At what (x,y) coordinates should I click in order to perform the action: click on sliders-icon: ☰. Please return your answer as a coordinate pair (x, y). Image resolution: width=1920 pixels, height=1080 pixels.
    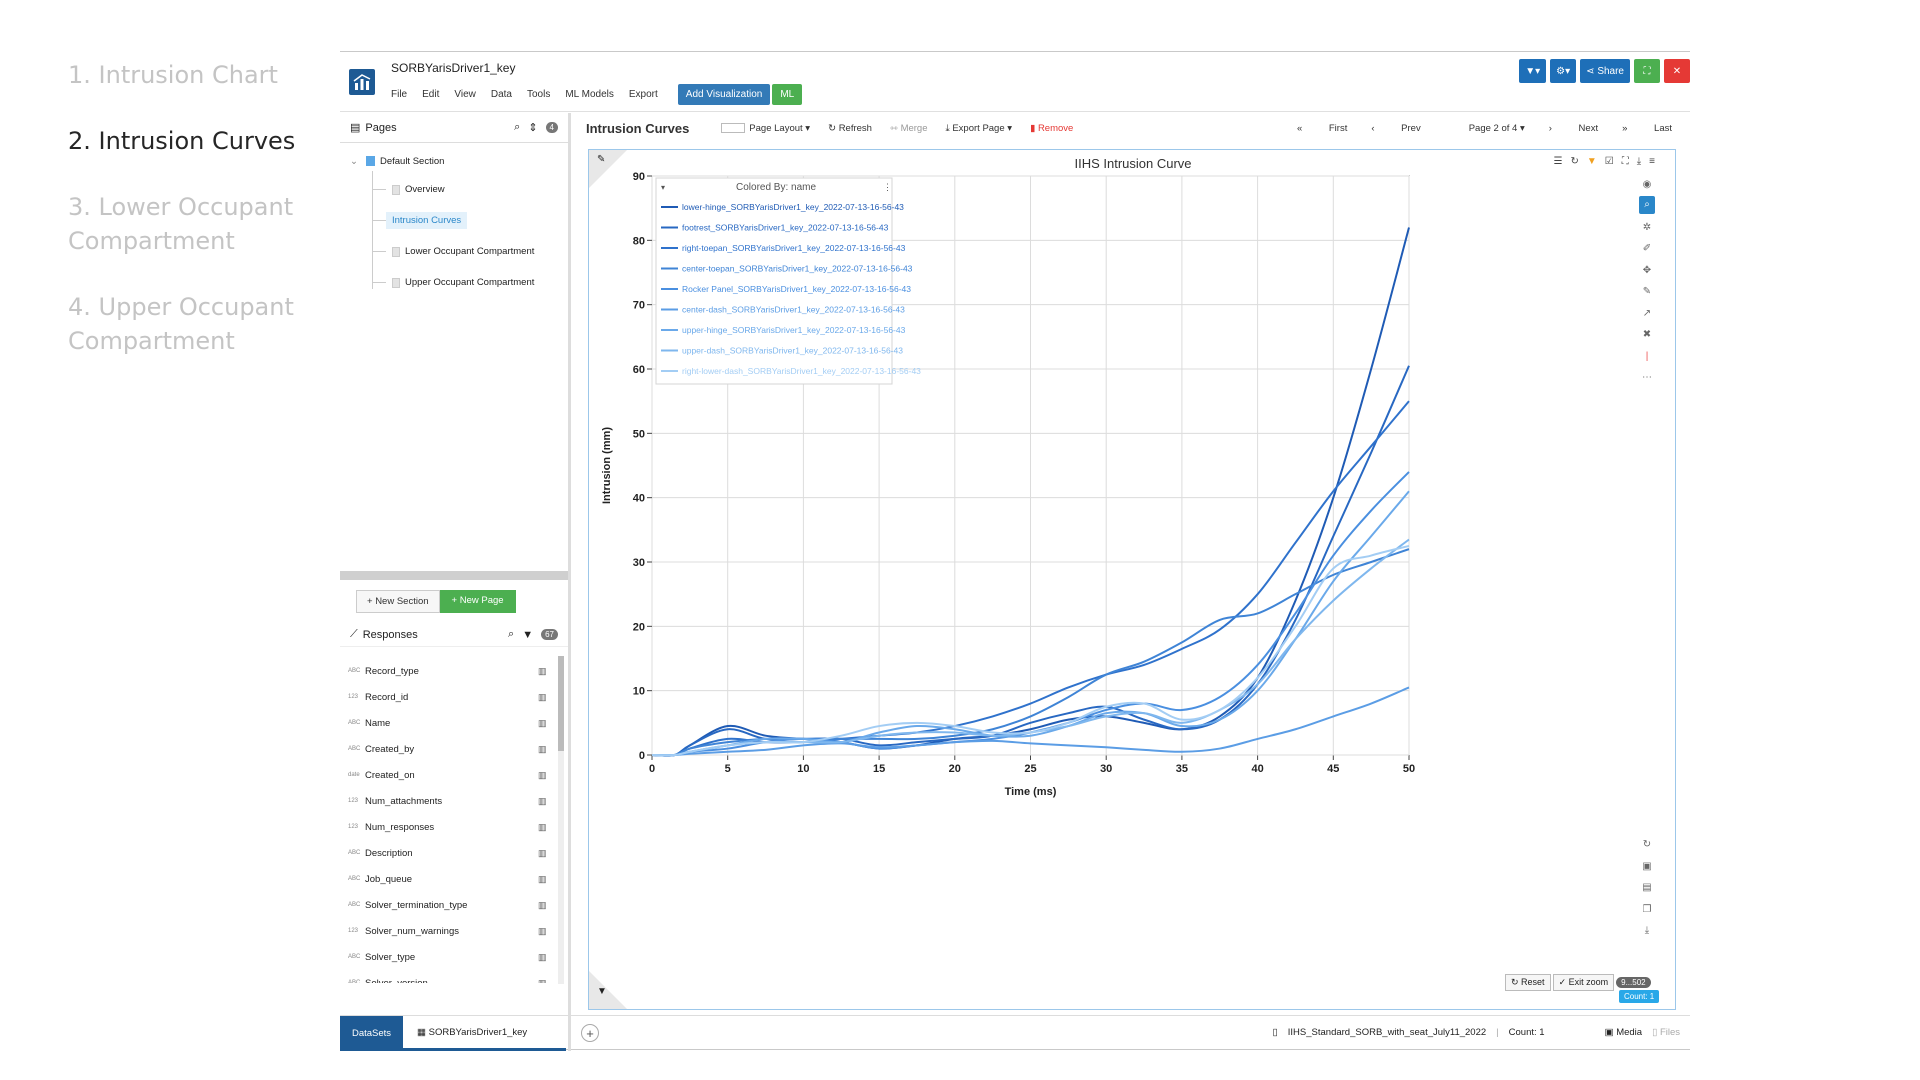
    Looking at the image, I should click on (1558, 161).